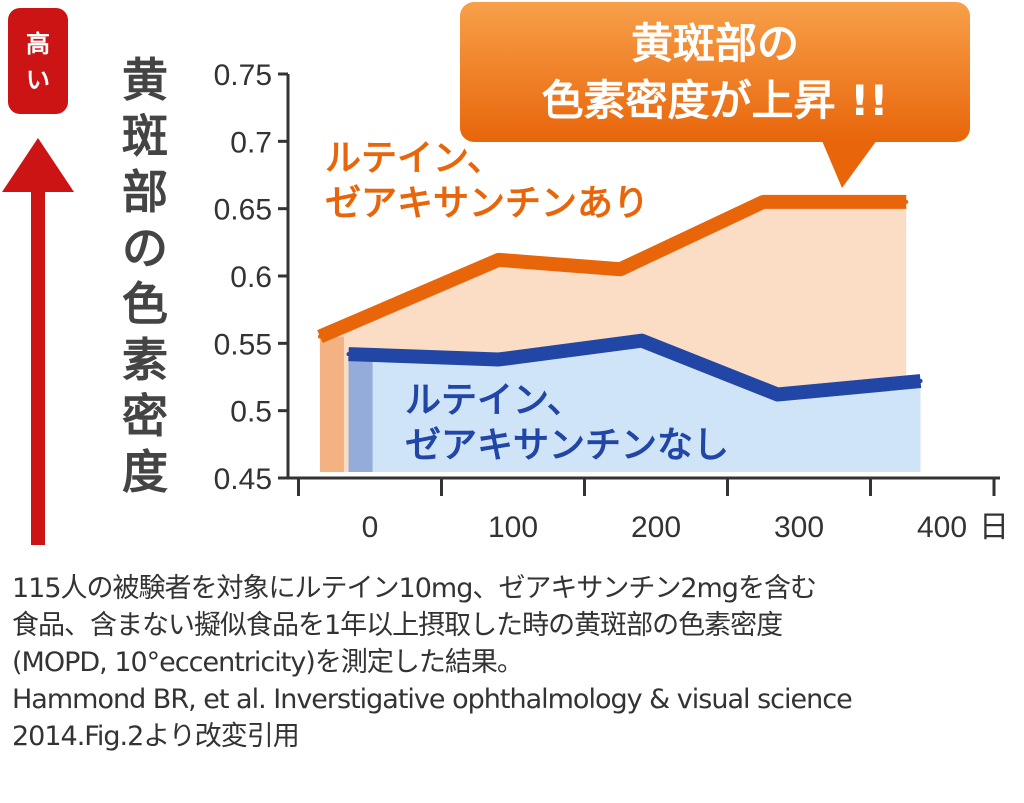  Describe the element at coordinates (370, 527) in the screenshot. I see `x-tick-label: 0` at that location.